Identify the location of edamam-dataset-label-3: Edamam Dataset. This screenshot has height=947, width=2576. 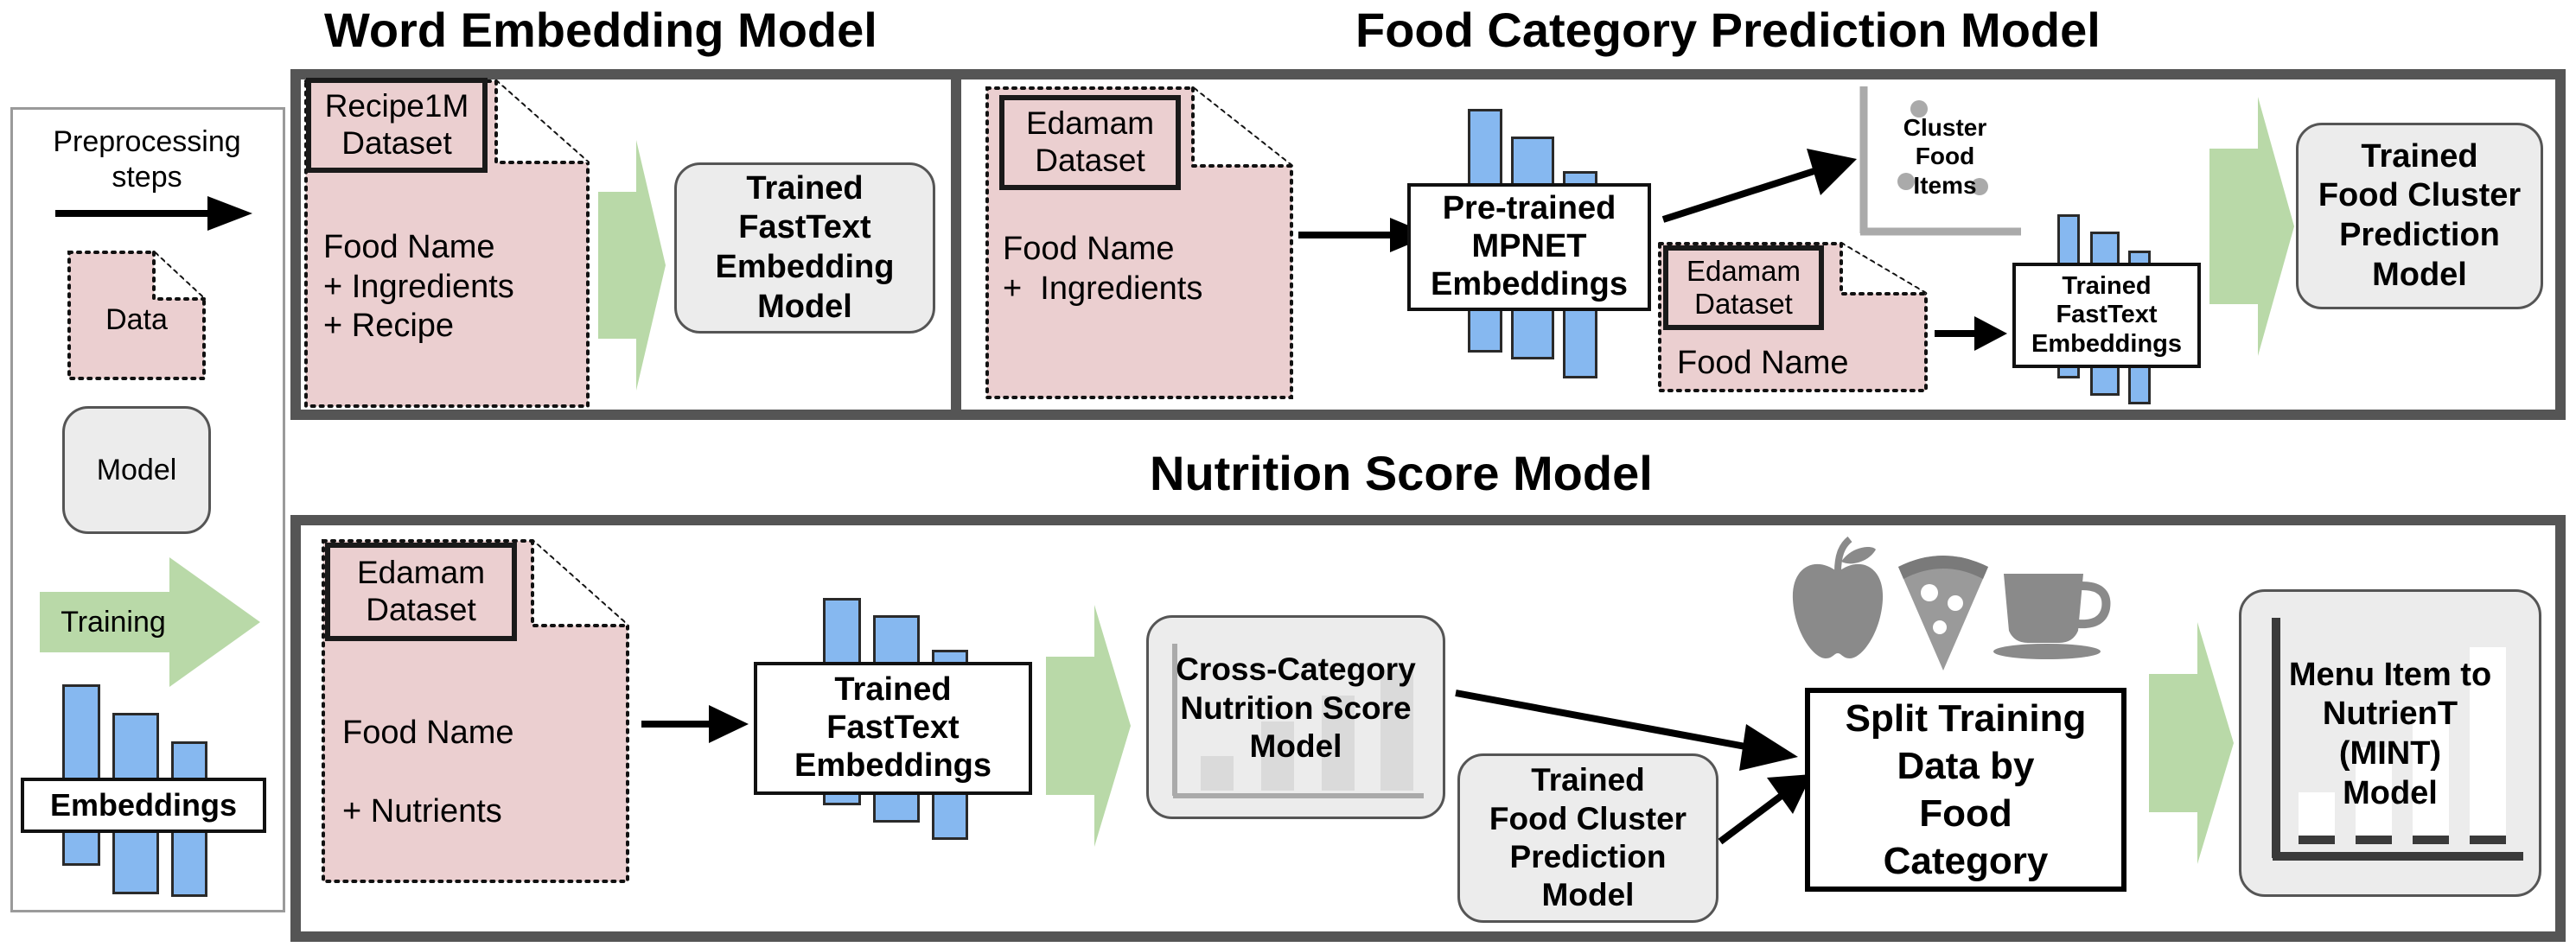
(421, 592).